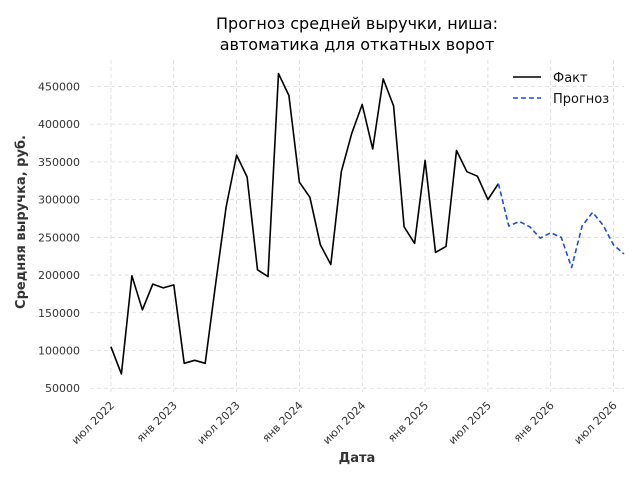 Image resolution: width=640 pixels, height=480 pixels. What do you see at coordinates (59, 200) in the screenshot?
I see `y-tick-label: 300000` at bounding box center [59, 200].